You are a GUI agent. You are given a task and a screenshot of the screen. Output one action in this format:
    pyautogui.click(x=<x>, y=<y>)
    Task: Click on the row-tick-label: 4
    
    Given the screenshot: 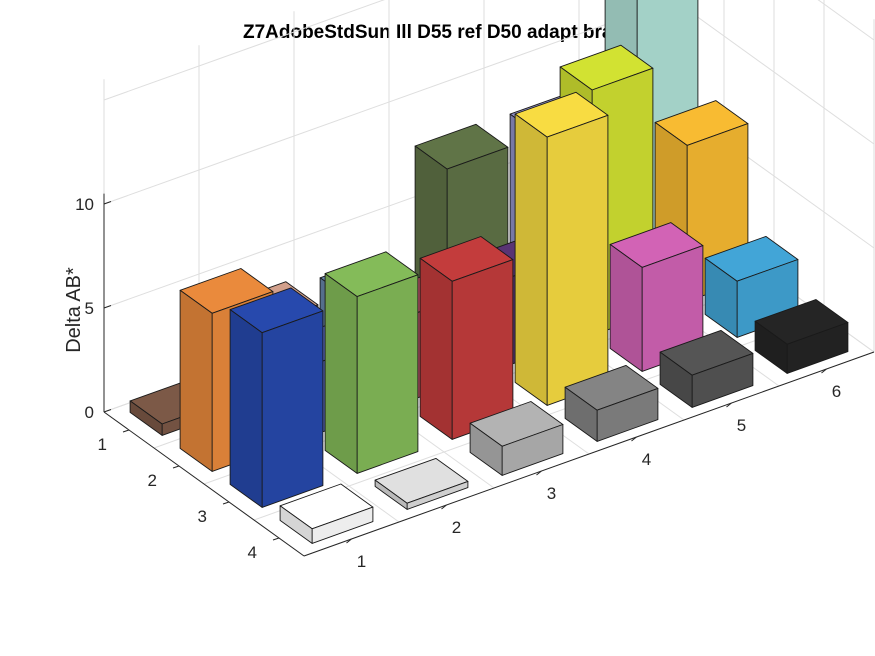 What is the action you would take?
    pyautogui.click(x=252, y=552)
    